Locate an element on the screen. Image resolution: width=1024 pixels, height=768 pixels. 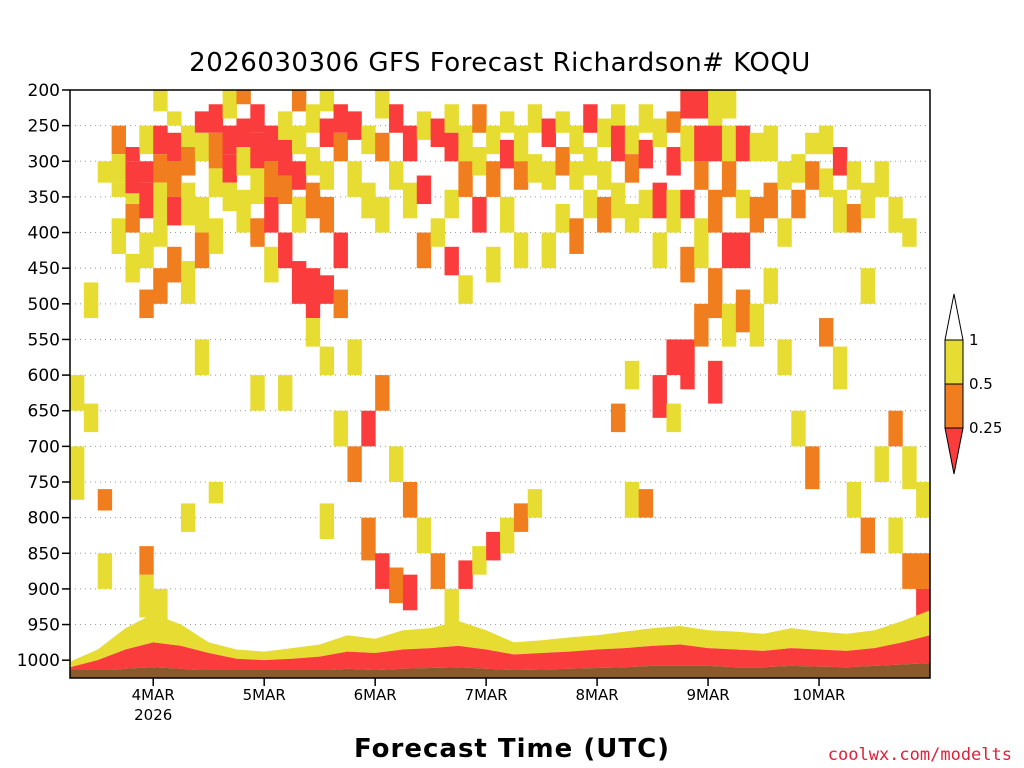
x-tick-label: 6MAR is located at coordinates (375, 695).